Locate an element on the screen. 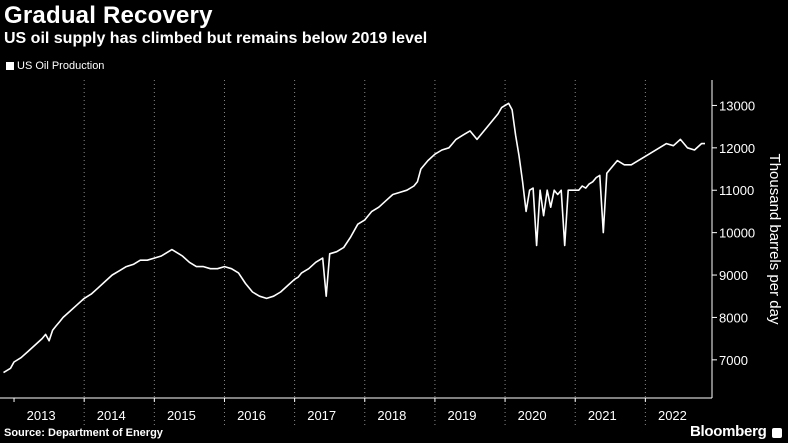  y-tick-label: 7000 is located at coordinates (733, 360).